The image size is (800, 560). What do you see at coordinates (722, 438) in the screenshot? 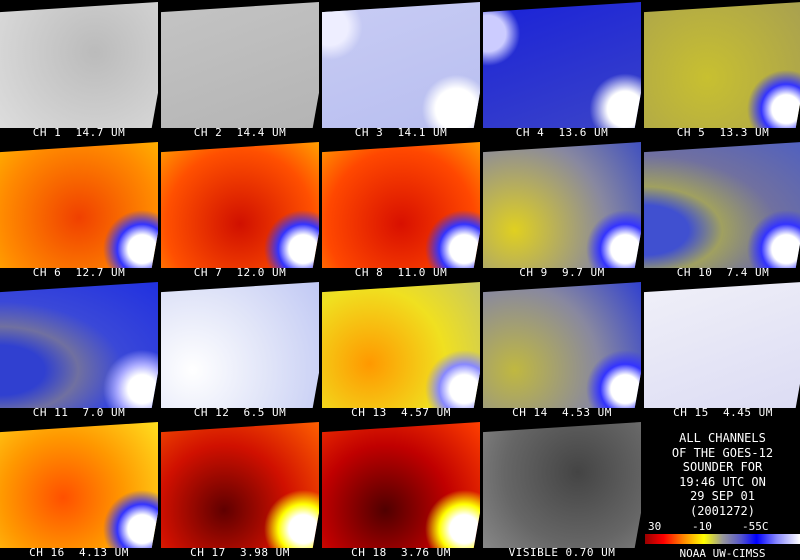
I see `caption-line: ALL CHANNELS` at bounding box center [722, 438].